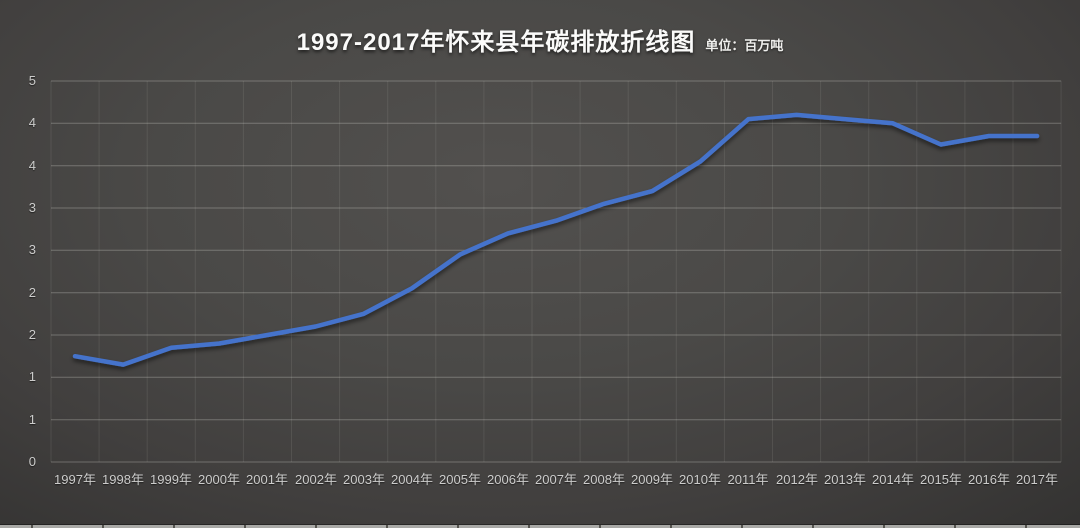 The width and height of the screenshot is (1080, 528). What do you see at coordinates (364, 479) in the screenshot?
I see `x-axis-label: 2003年` at bounding box center [364, 479].